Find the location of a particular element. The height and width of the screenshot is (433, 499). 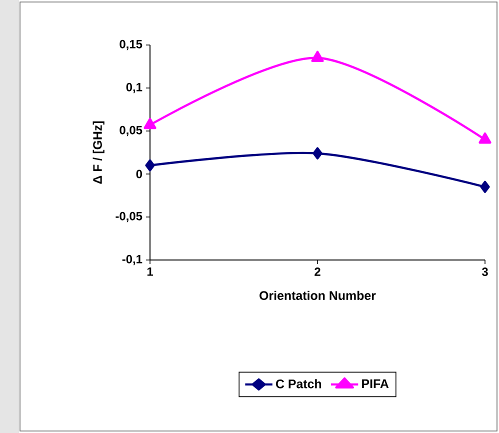

y-tick-label: 0,05 is located at coordinates (131, 131).